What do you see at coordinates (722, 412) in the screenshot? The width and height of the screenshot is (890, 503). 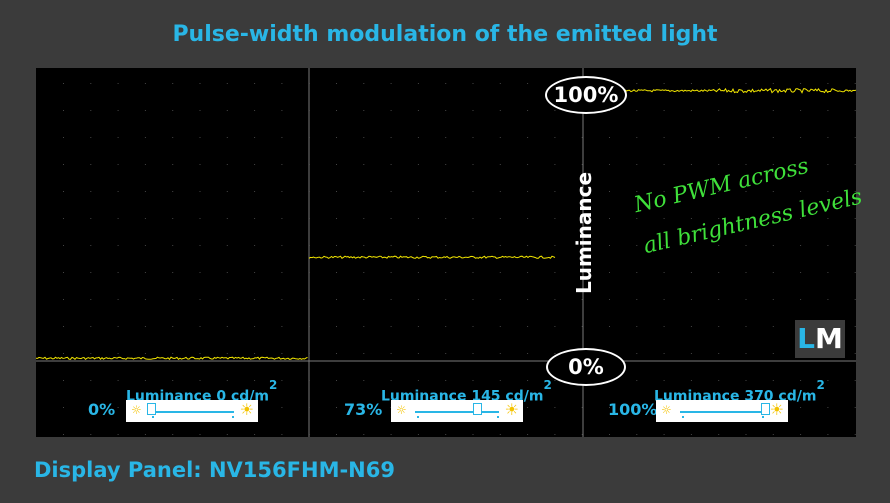 I see `slider-track` at bounding box center [722, 412].